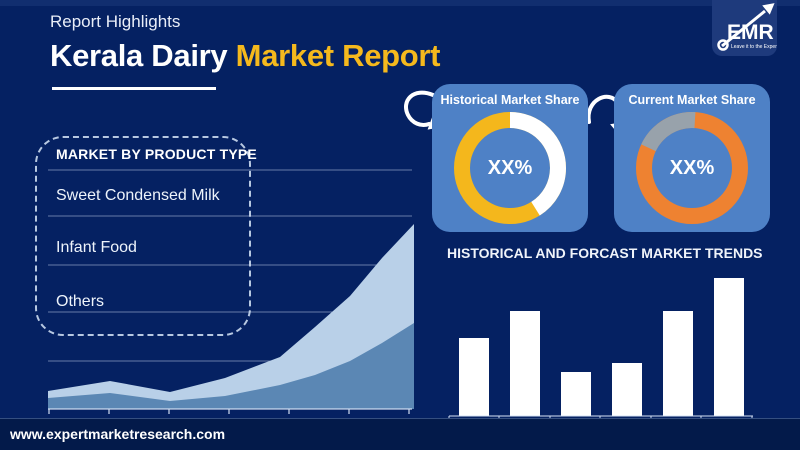  Describe the element at coordinates (400, 3) in the screenshot. I see `top-edge-strip` at that location.